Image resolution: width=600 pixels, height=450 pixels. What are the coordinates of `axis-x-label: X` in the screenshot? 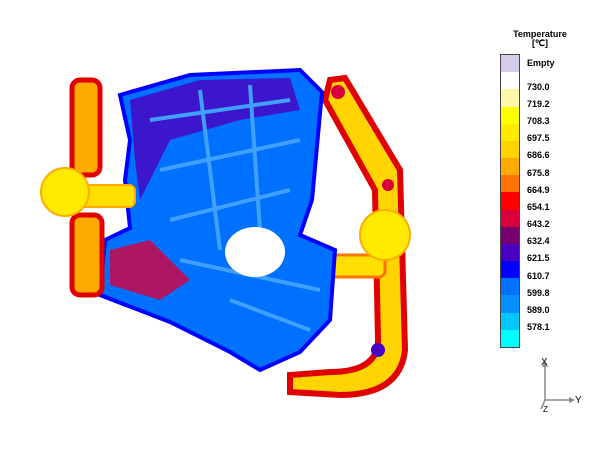 It's located at (544, 362).